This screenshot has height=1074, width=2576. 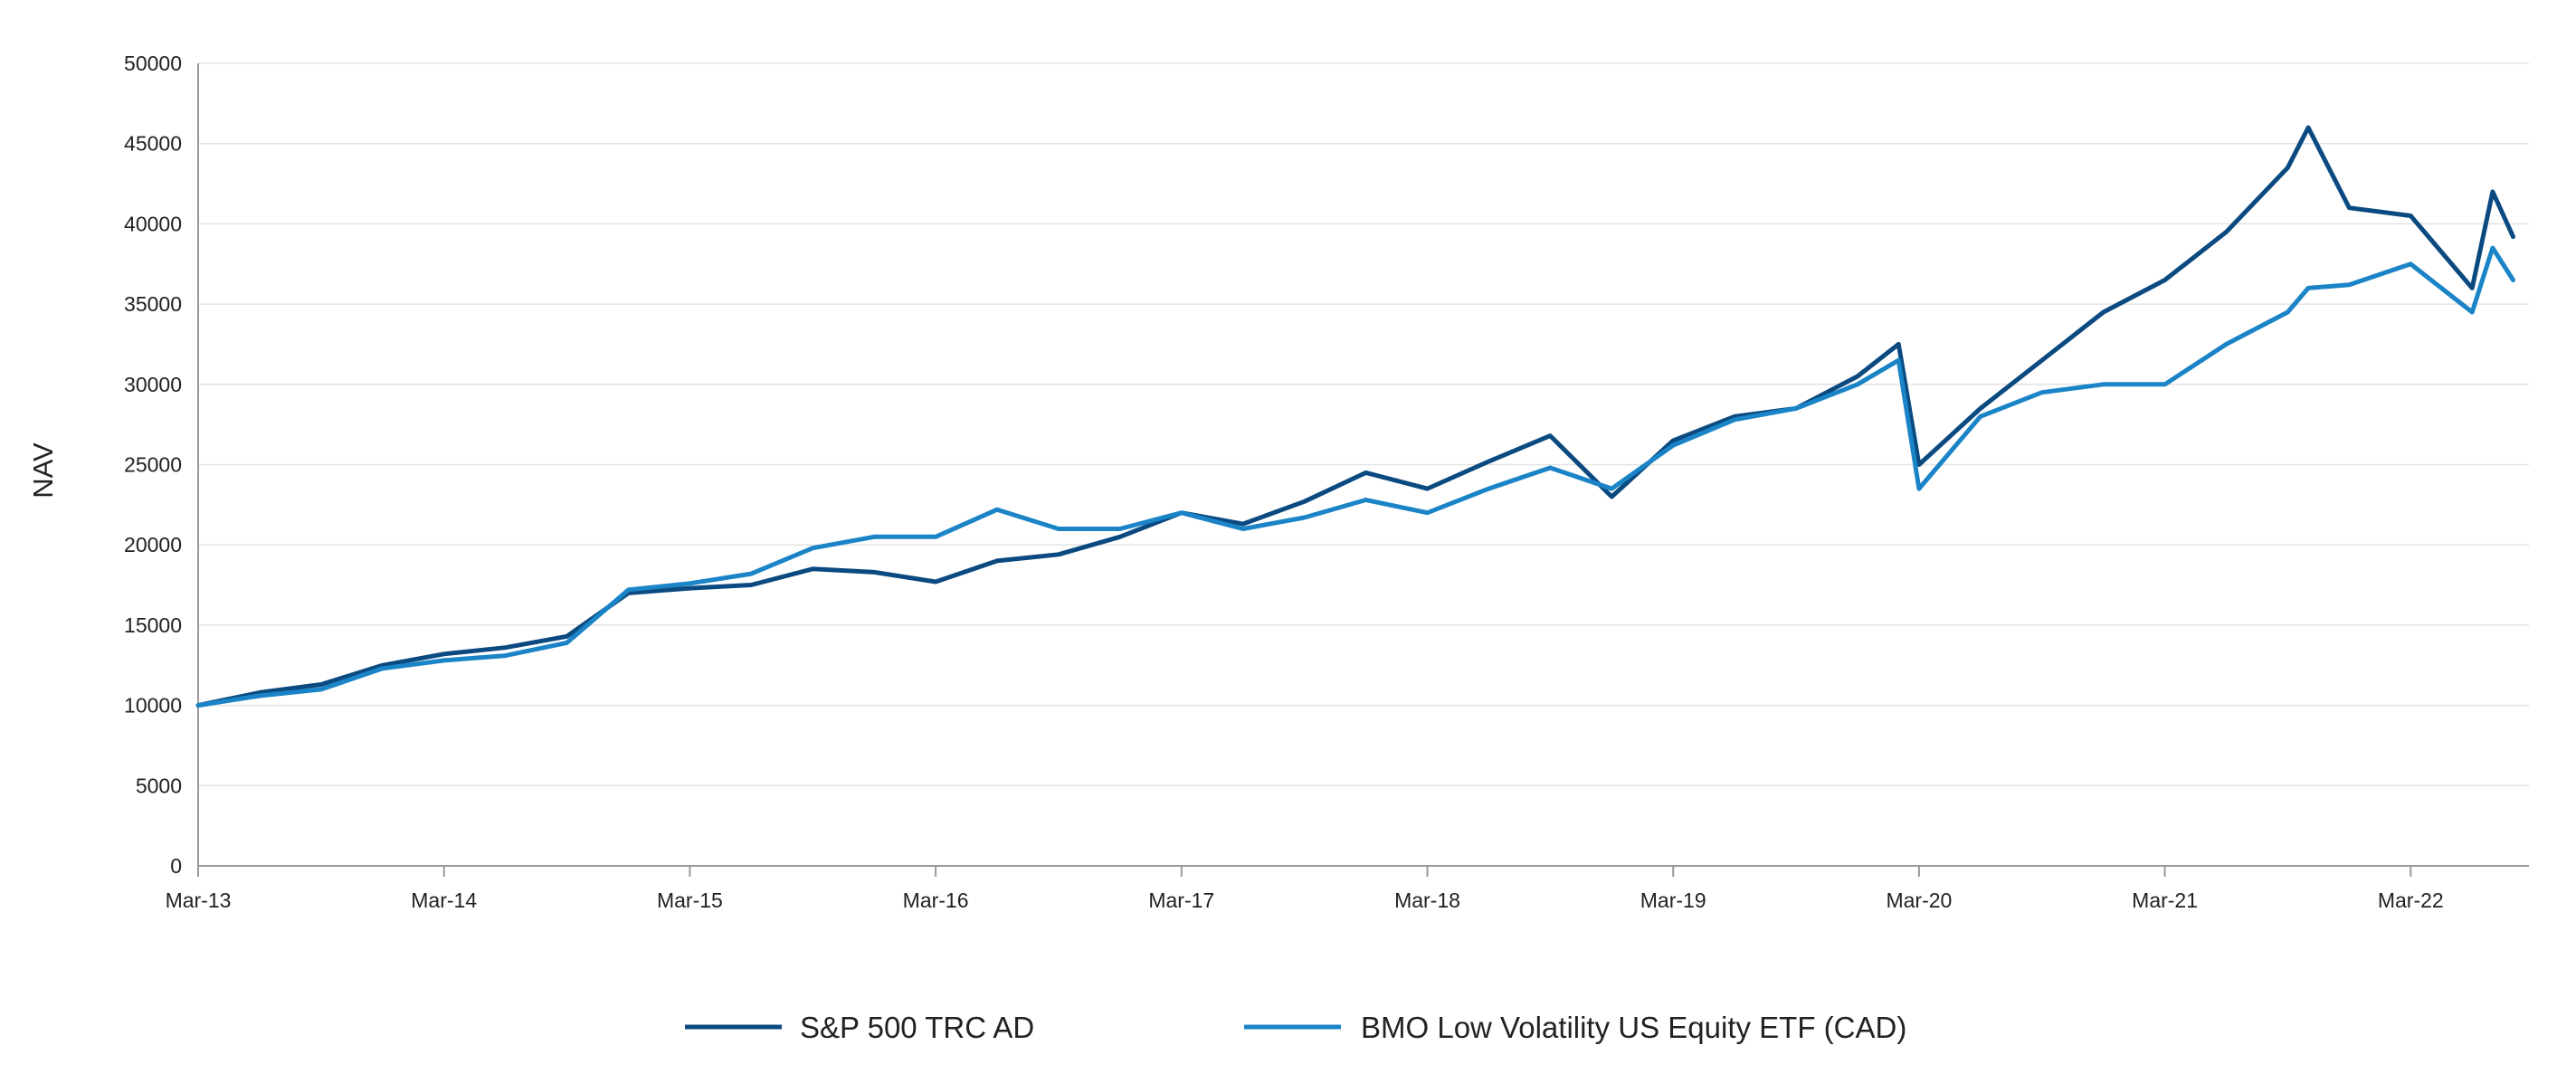 I want to click on legend-item: BMO Low Volatility US Equity ETF (CAD), so click(x=1575, y=1027).